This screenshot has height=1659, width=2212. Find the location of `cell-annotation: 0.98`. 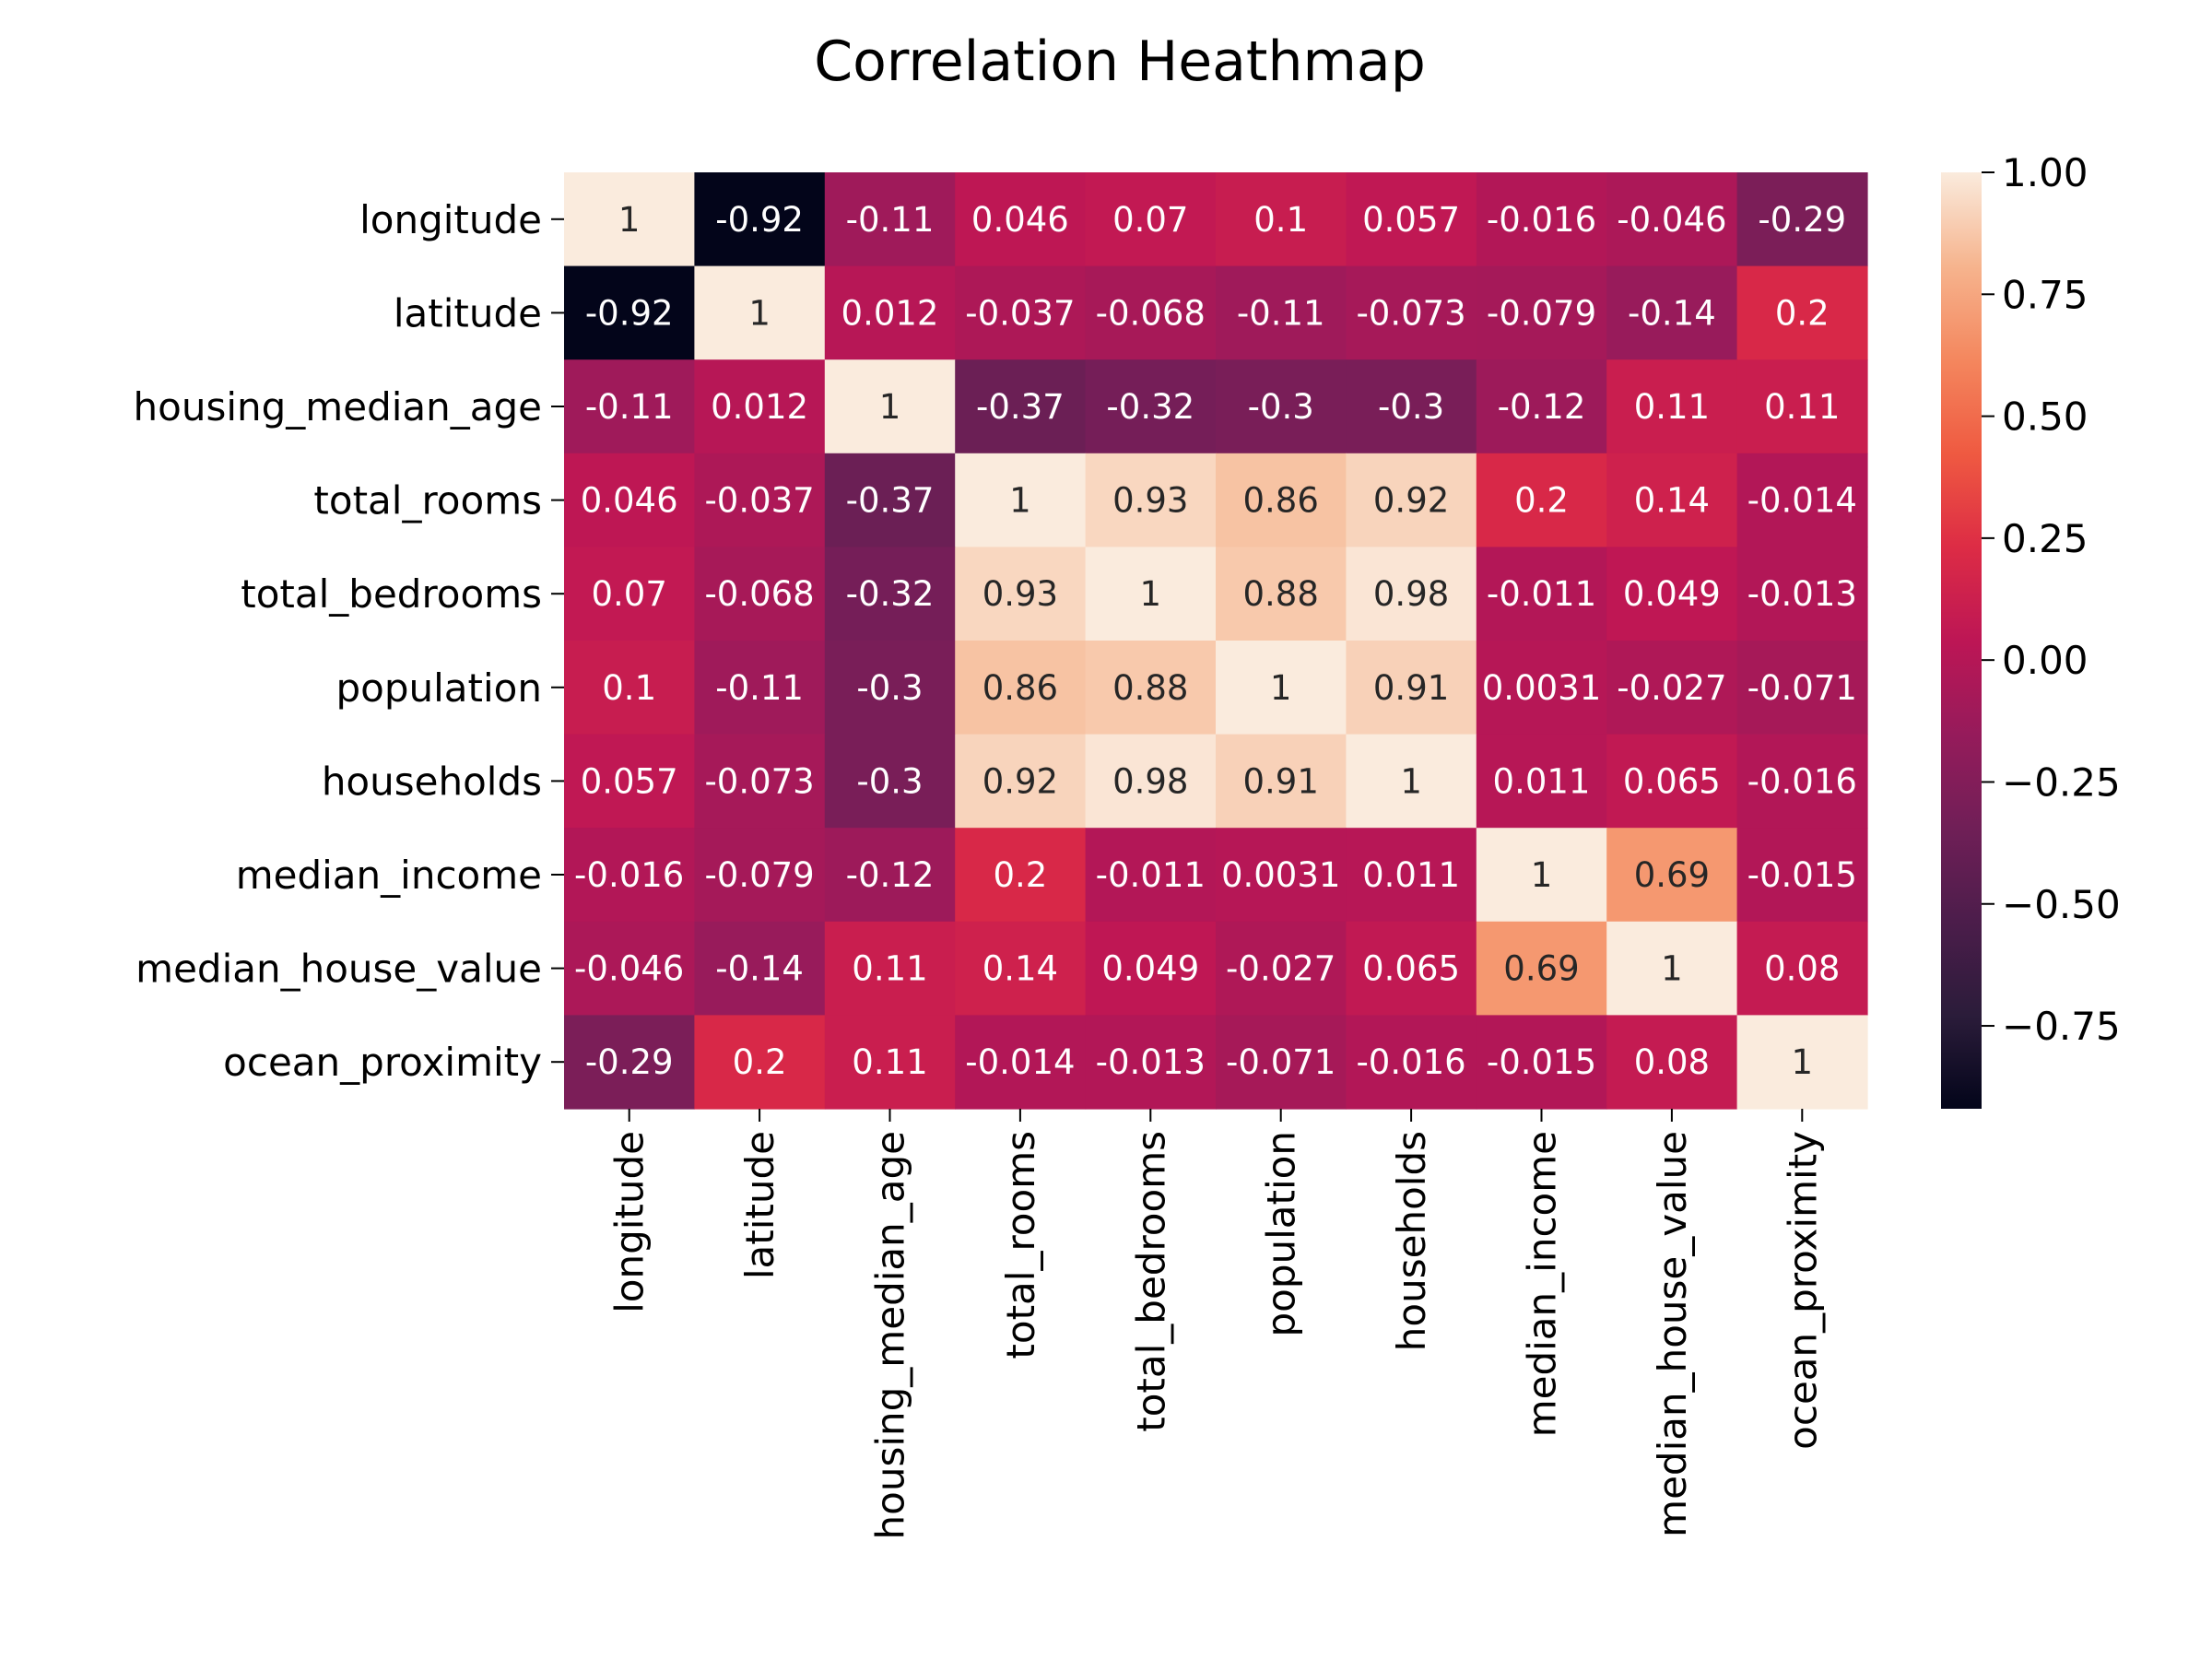

cell-annotation: 0.98 is located at coordinates (1150, 781).